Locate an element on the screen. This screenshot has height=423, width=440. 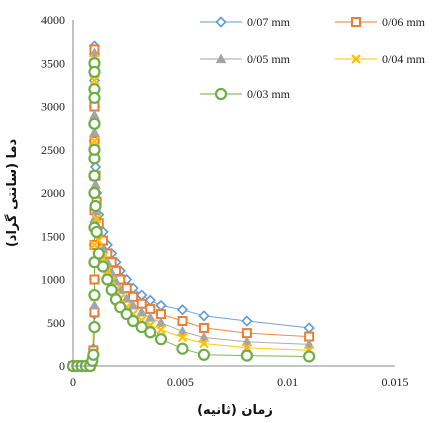
legend-label: 0/07 mm is located at coordinates (269, 22).